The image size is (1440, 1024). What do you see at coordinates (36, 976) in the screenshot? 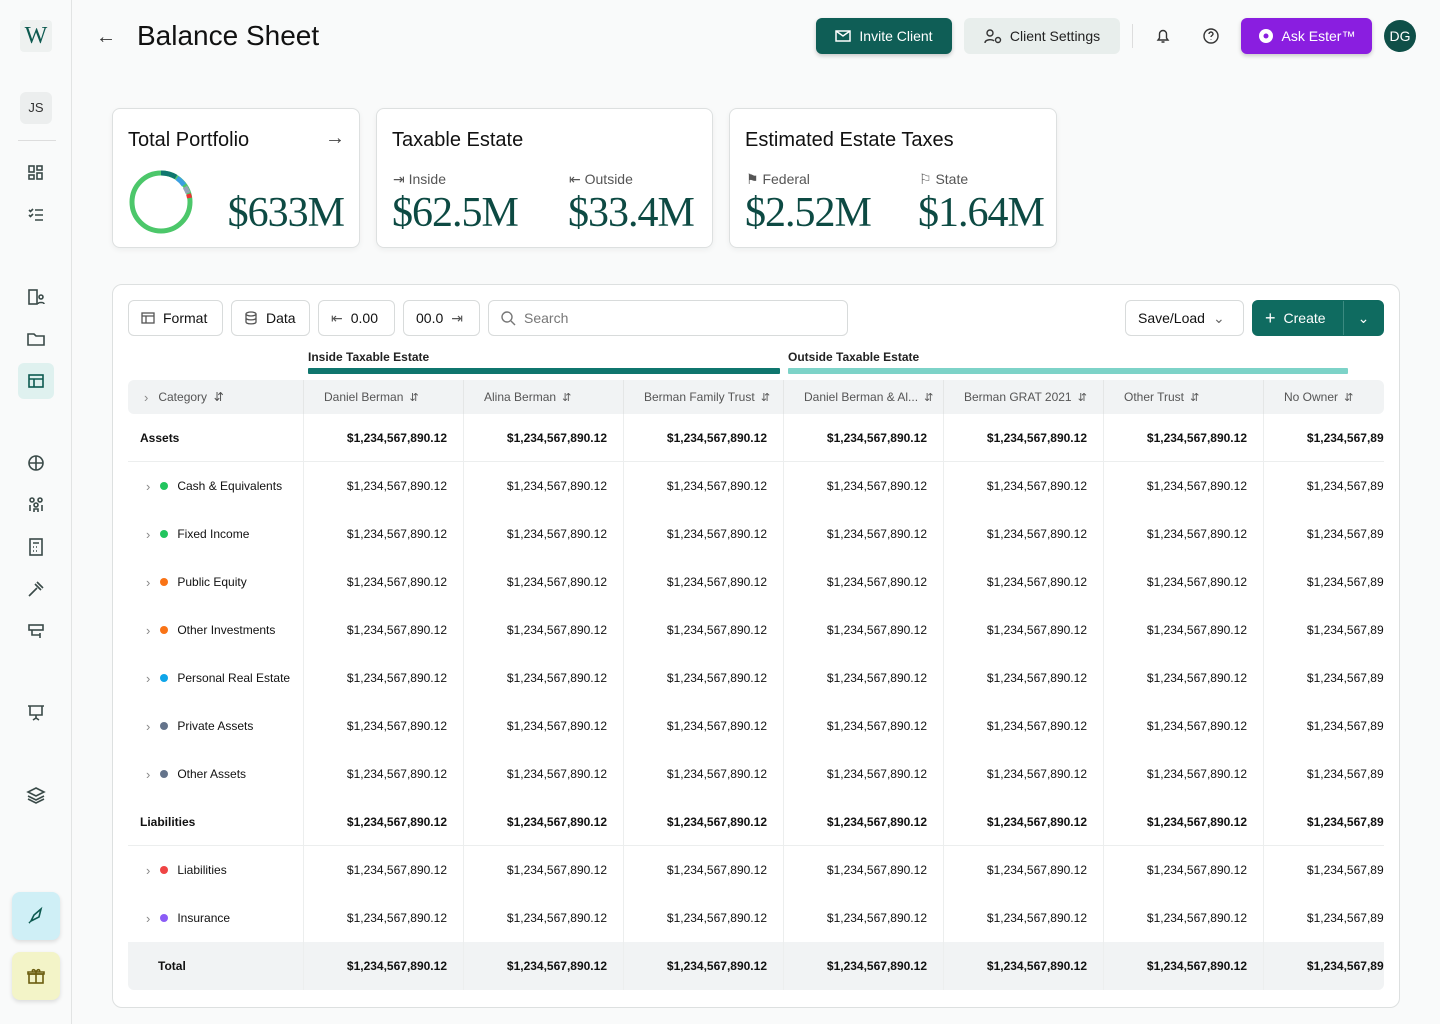
I see `gift-button` at bounding box center [36, 976].